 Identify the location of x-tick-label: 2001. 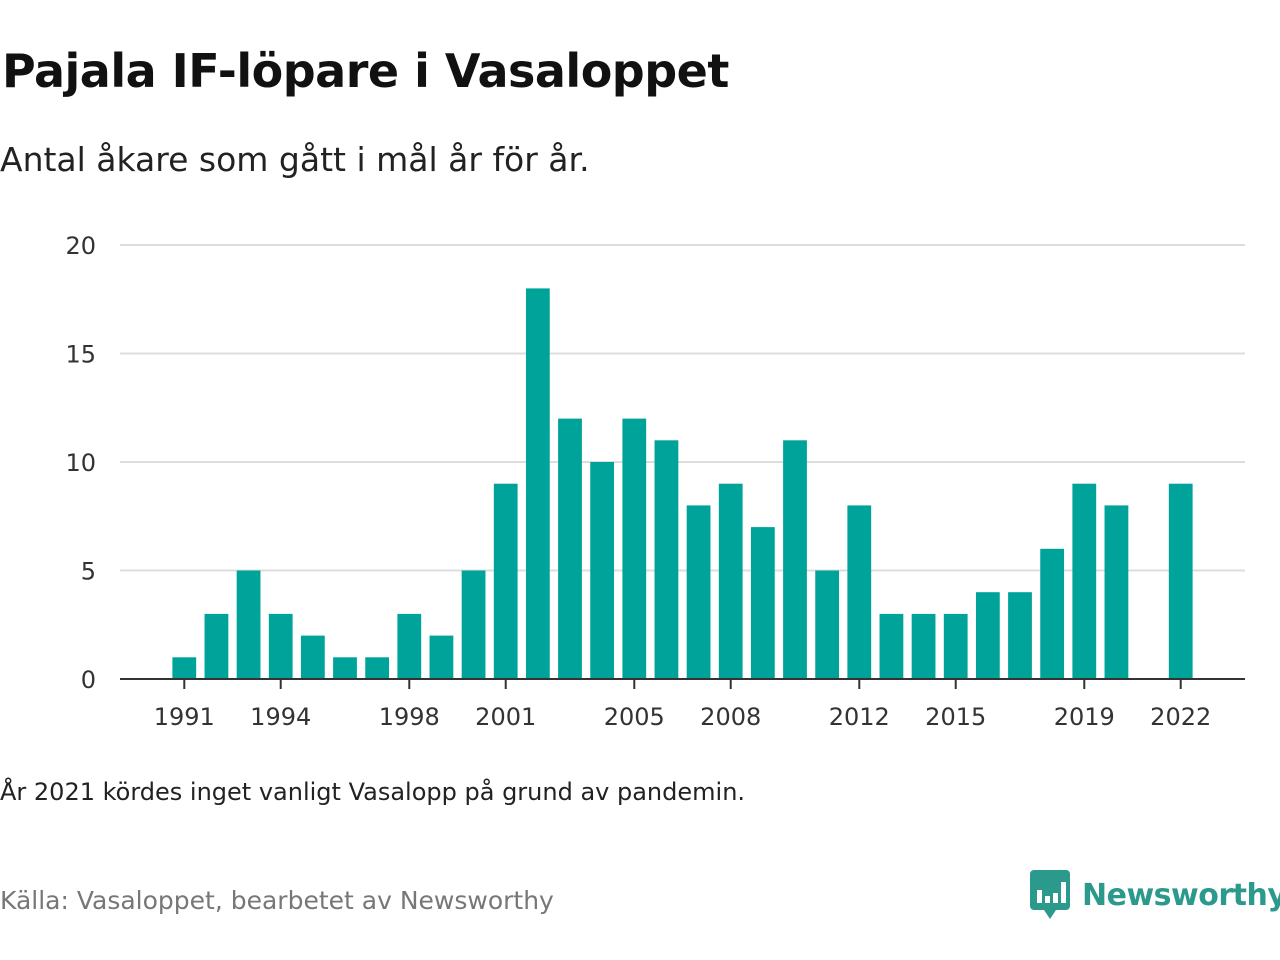
(505, 717).